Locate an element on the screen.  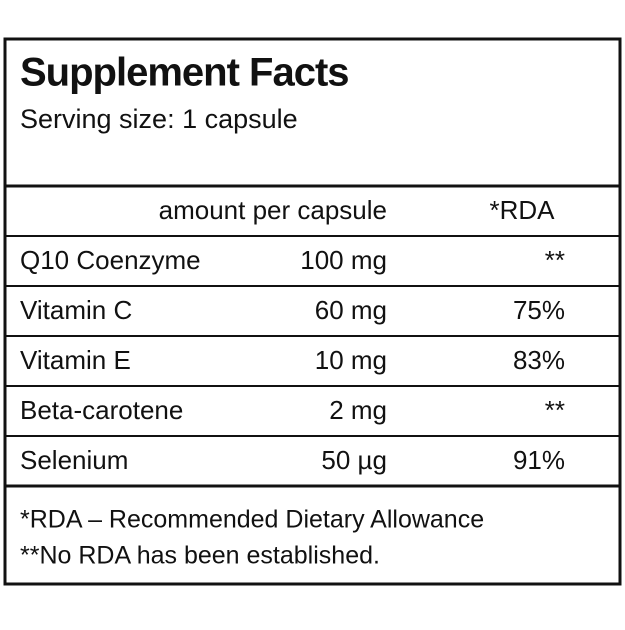
serving-size: Serving size: 1 capsule is located at coordinates (159, 119).